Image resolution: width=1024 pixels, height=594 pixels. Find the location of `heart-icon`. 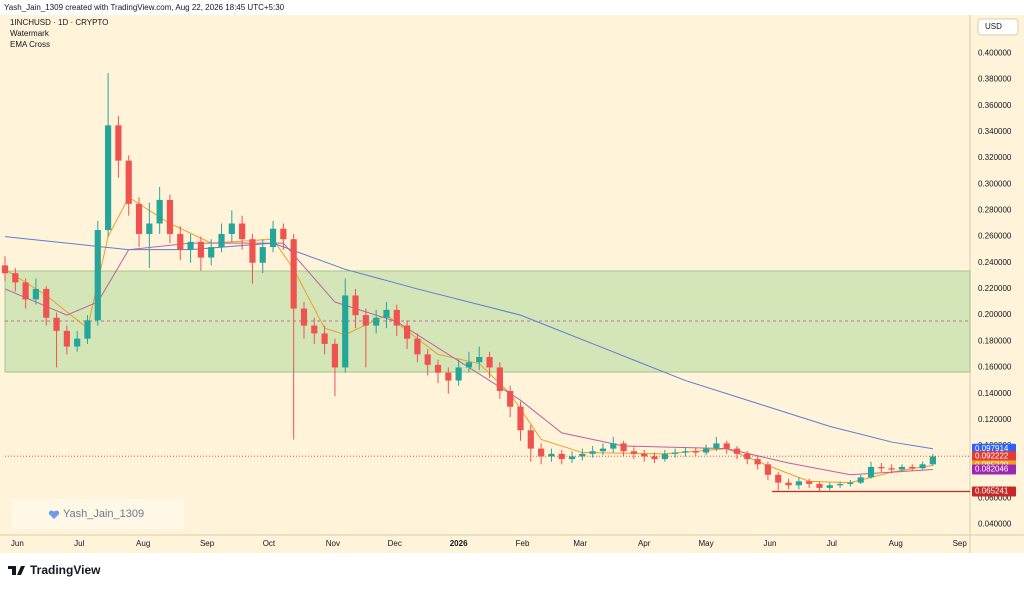

heart-icon is located at coordinates (54, 514).